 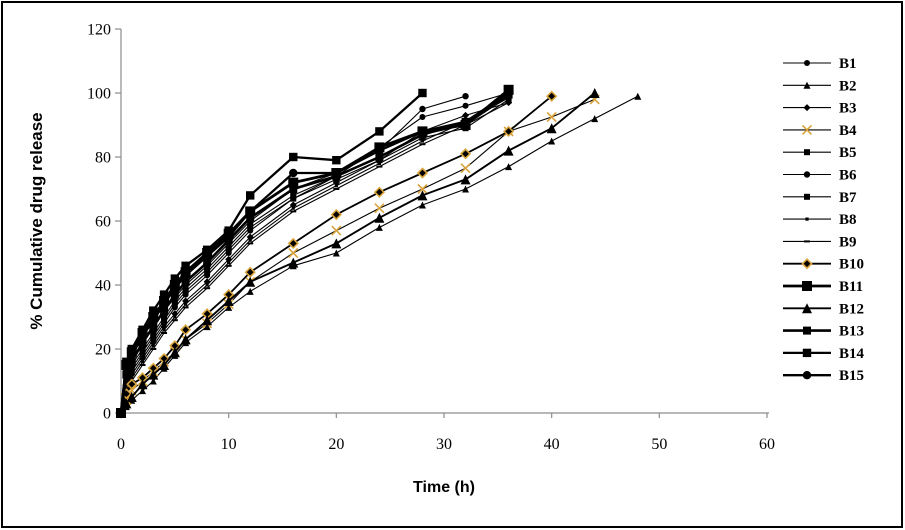 What do you see at coordinates (848, 176) in the screenshot?
I see `legend-label-B6: B6` at bounding box center [848, 176].